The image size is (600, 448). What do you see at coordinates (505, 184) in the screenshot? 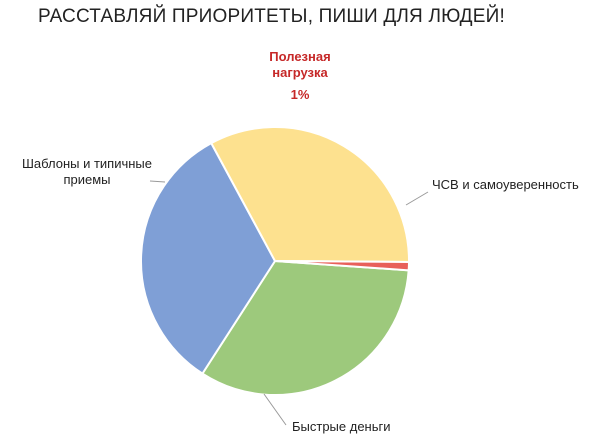
I see `slice-label-chsv: ЧСВ и самоуверенность` at bounding box center [505, 184].